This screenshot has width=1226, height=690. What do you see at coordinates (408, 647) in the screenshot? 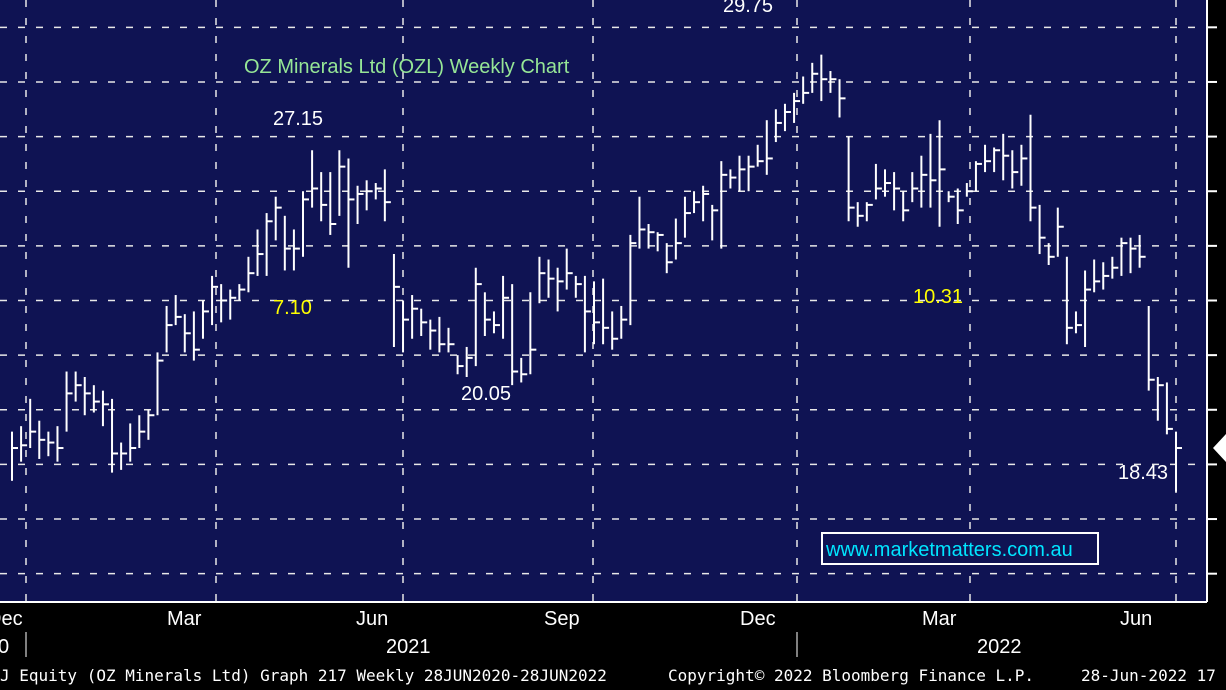
I see `year-label: 2021` at bounding box center [408, 647].